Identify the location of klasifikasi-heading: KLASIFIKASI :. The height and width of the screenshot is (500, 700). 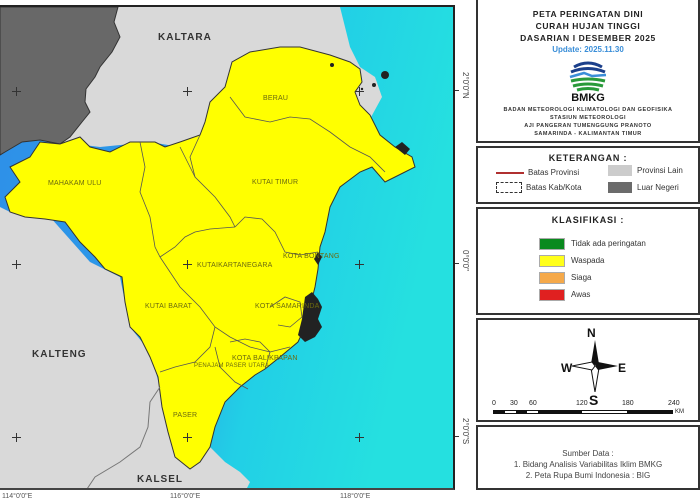
(588, 220).